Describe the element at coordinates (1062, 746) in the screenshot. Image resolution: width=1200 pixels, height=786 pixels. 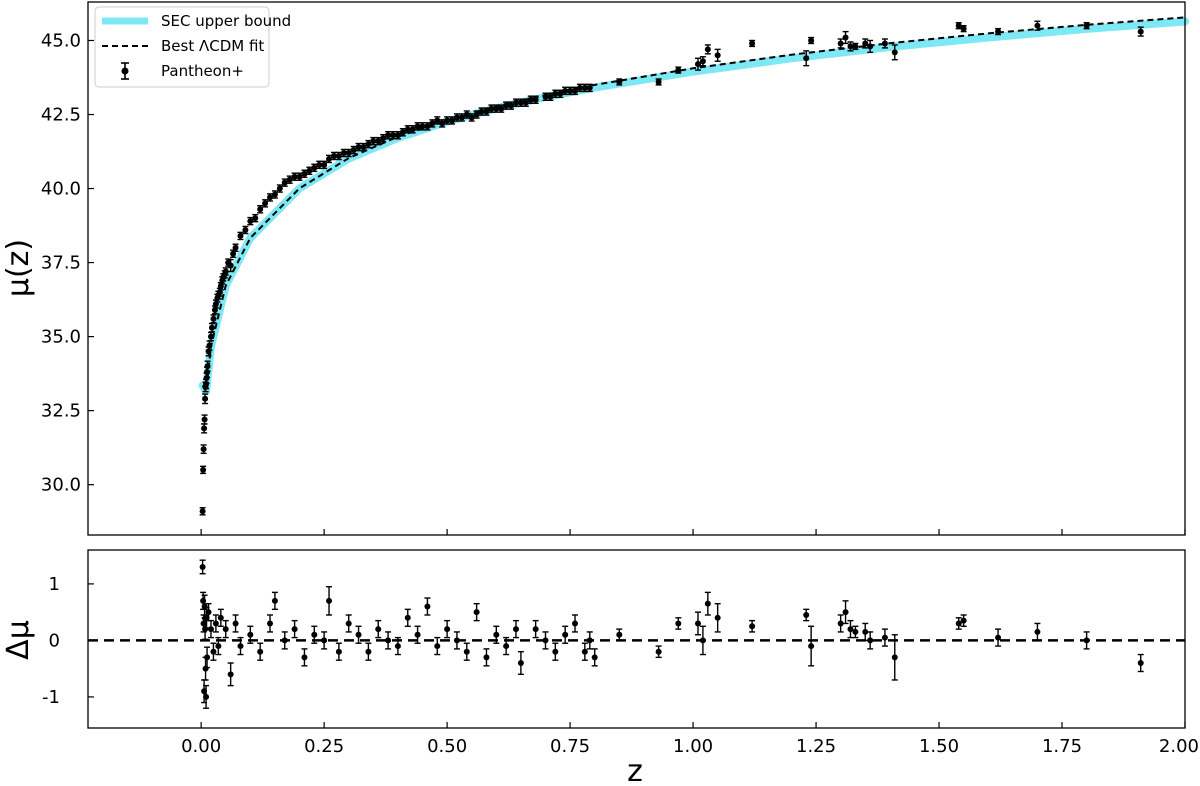
I see `bottom-x-tick-label: 1.75` at that location.